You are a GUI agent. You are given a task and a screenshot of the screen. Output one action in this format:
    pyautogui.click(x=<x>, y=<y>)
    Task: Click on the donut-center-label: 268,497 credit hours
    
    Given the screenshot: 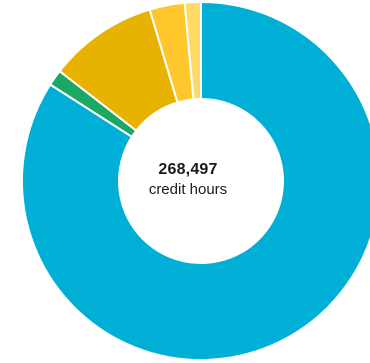 What is the action you would take?
    pyautogui.click(x=188, y=180)
    